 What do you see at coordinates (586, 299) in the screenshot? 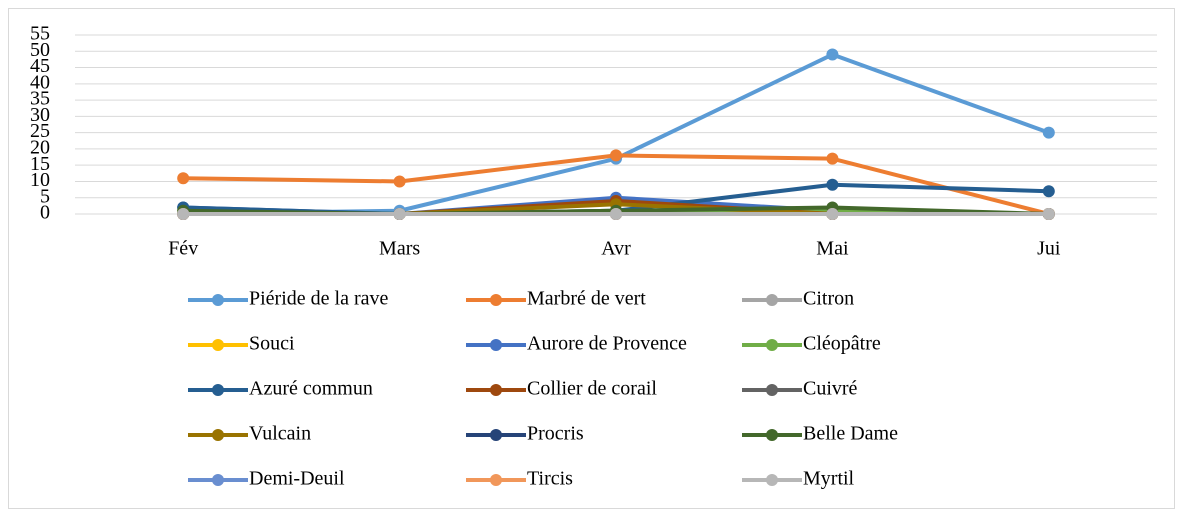
I see `legend-label: Marbré de vert` at bounding box center [586, 299].